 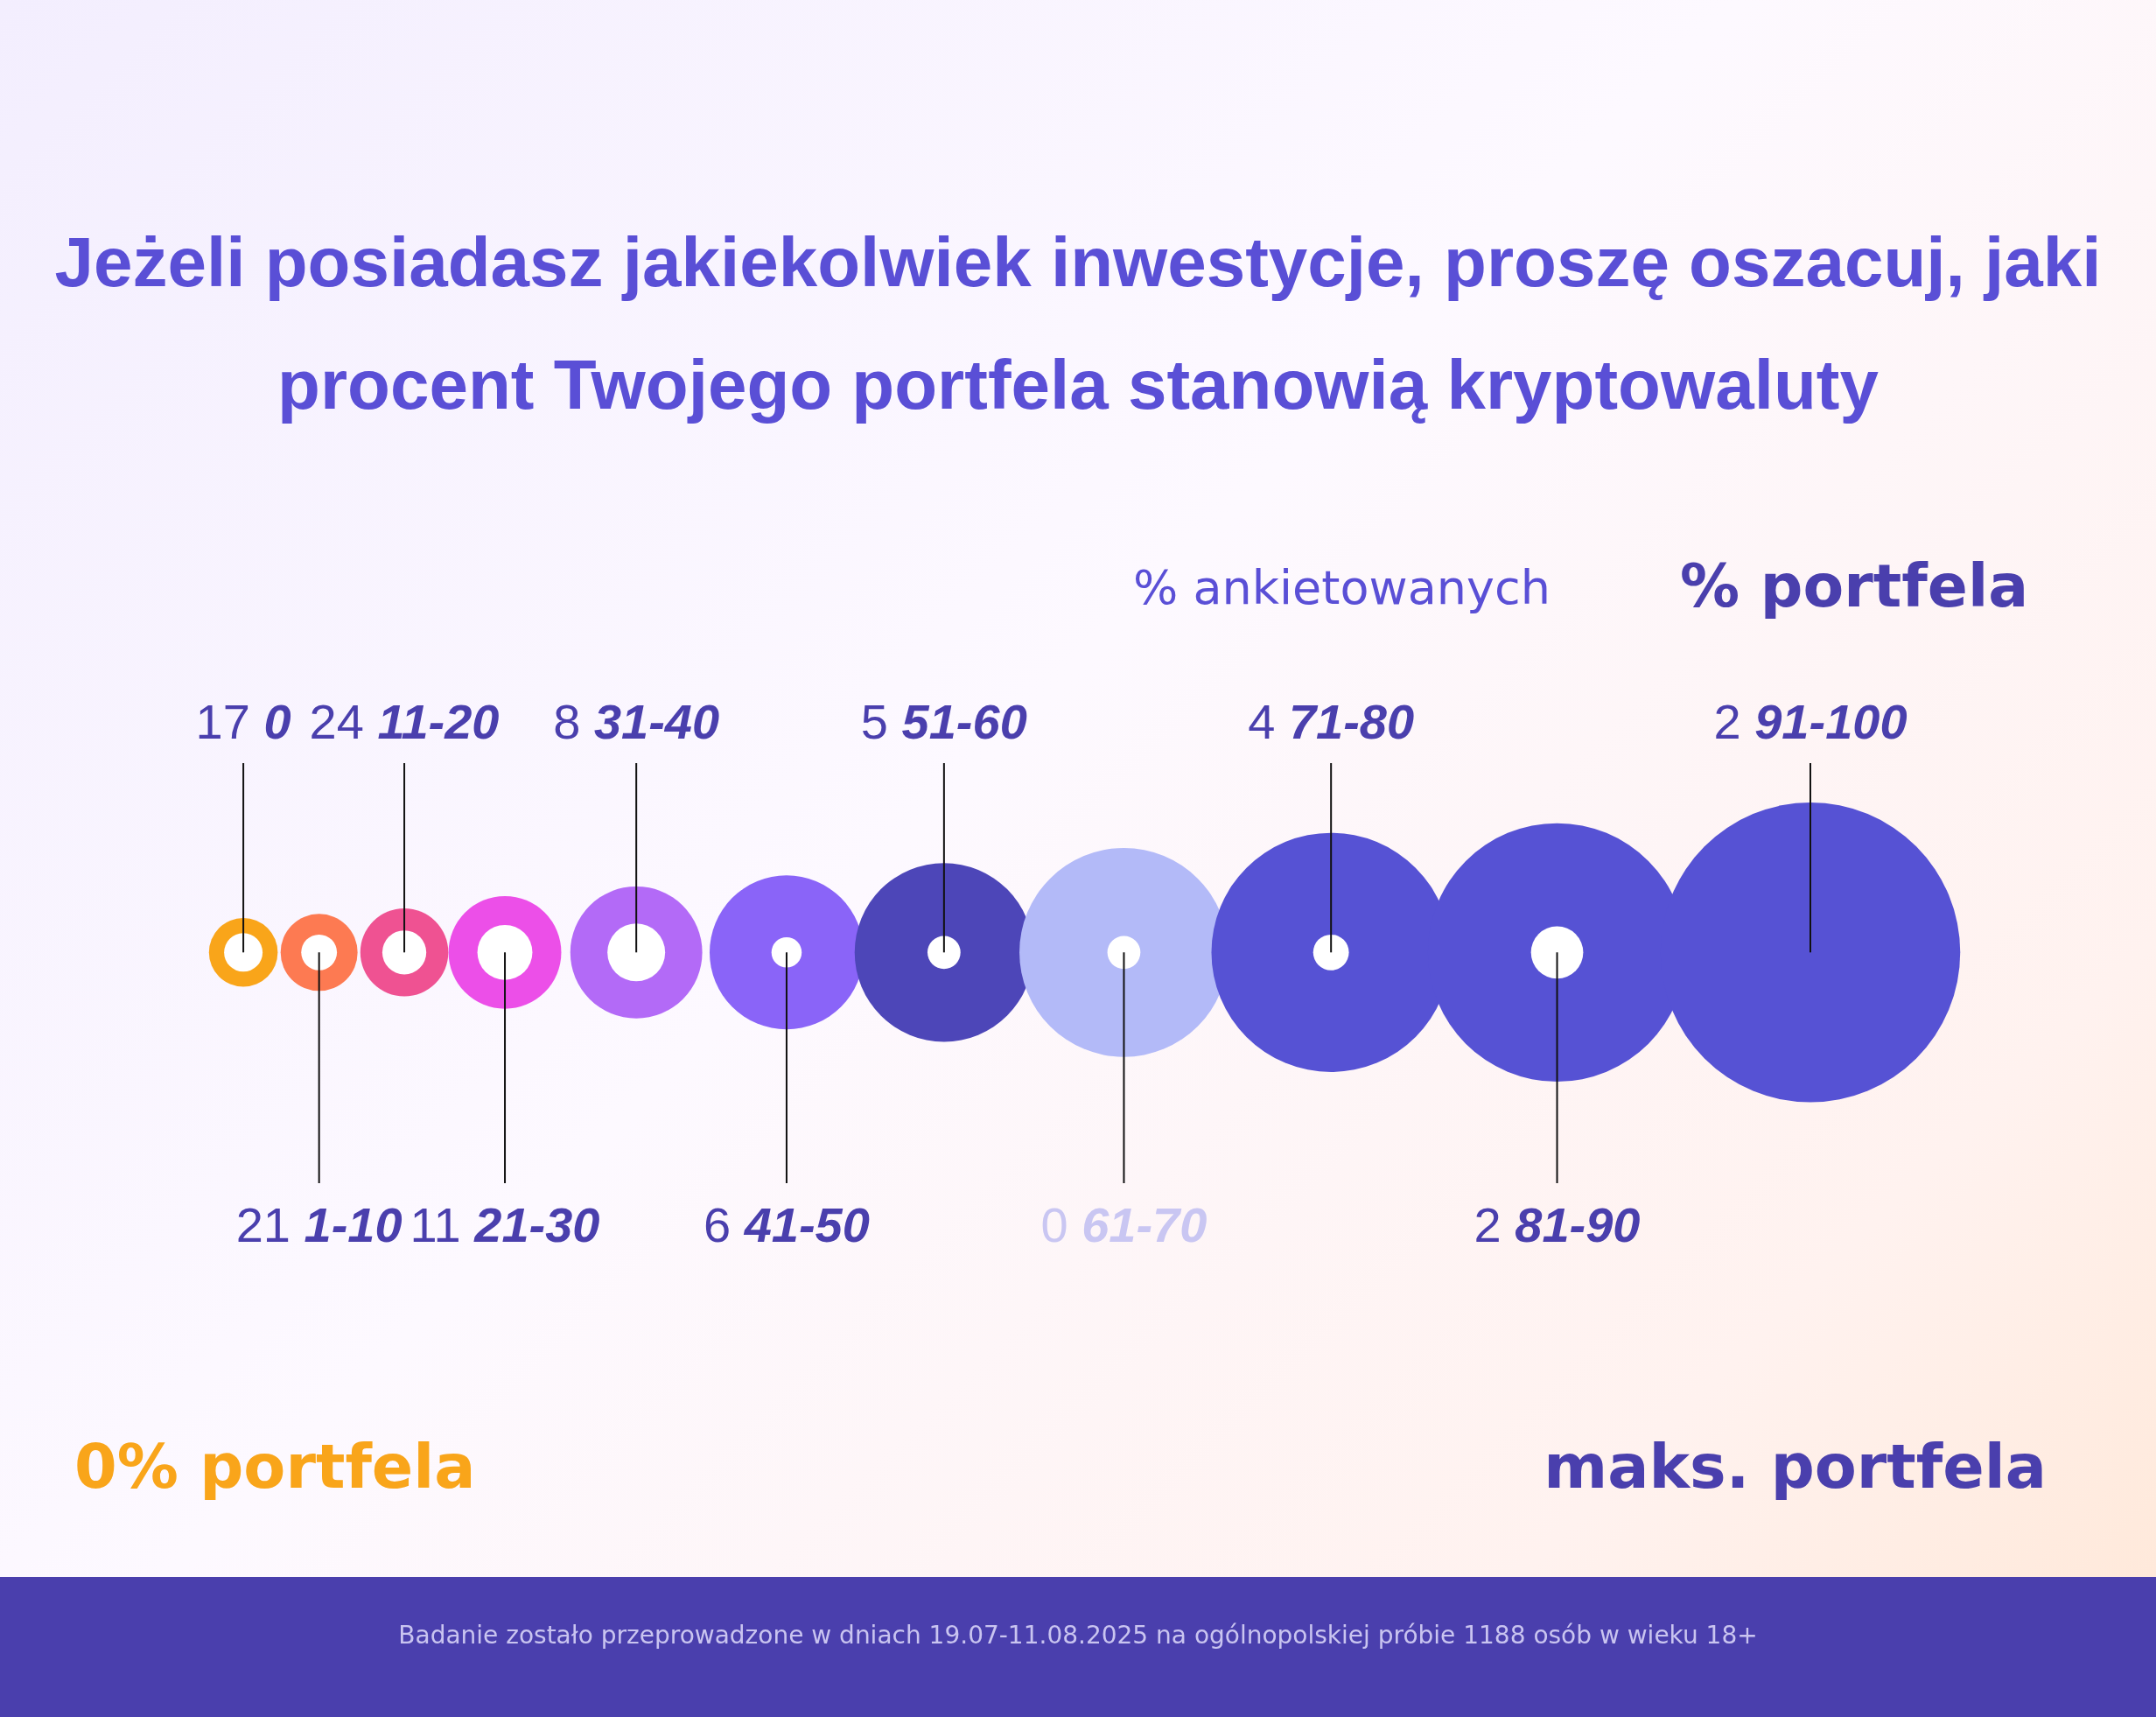 I want to click on data-label: 4, so click(x=1262, y=721).